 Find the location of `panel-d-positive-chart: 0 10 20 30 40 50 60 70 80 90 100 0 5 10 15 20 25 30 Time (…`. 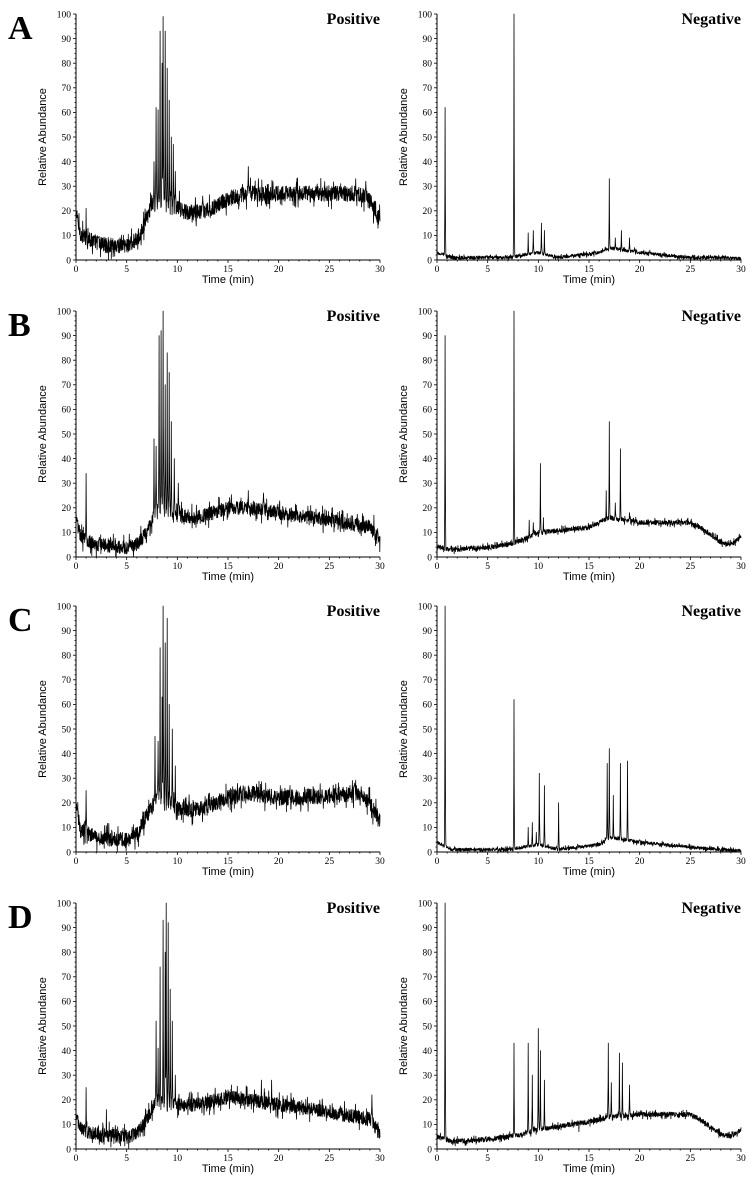

panel-d-positive-chart: 0 10 20 30 40 50 60 70 80 90 100 0 5 10 15 20 25 30 Time (… is located at coordinates (196, 1037).